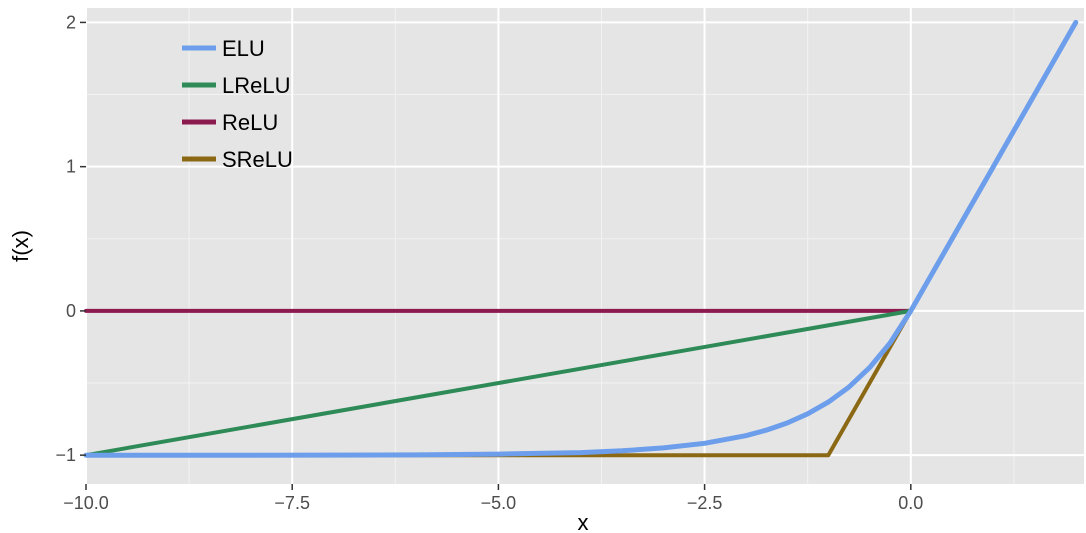 This screenshot has width=1086, height=533. What do you see at coordinates (70, 238) in the screenshot?
I see `y-axis-ticks: −1 0 1 2` at bounding box center [70, 238].